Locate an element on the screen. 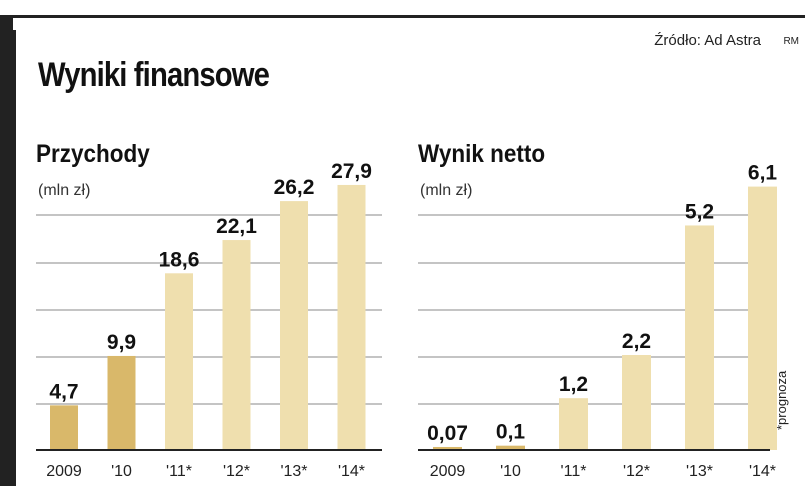  value-label-revenue-4: 26,2 is located at coordinates (294, 187).